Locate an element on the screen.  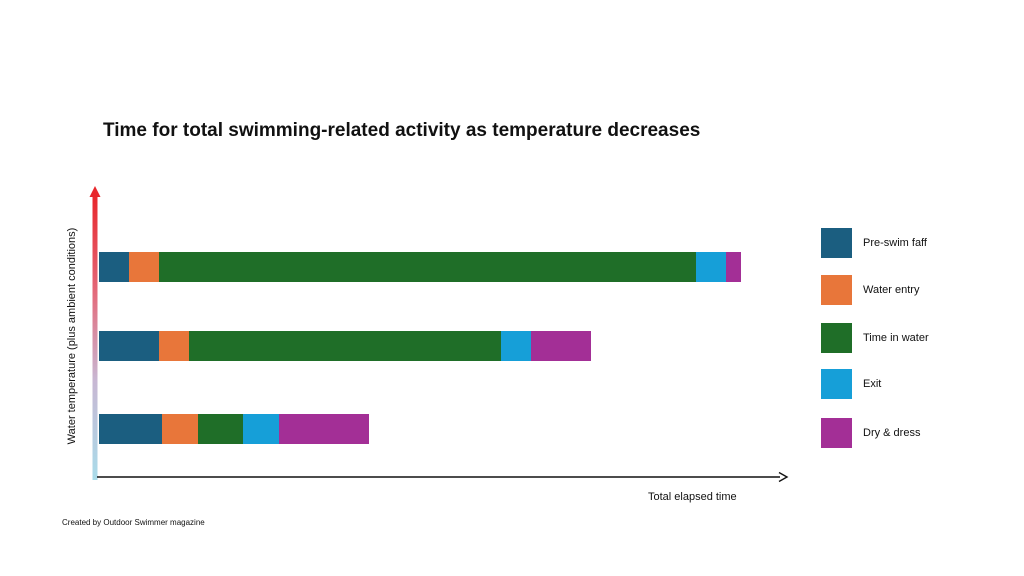
legend-swatch-dry-and-dress is located at coordinates (836, 433).